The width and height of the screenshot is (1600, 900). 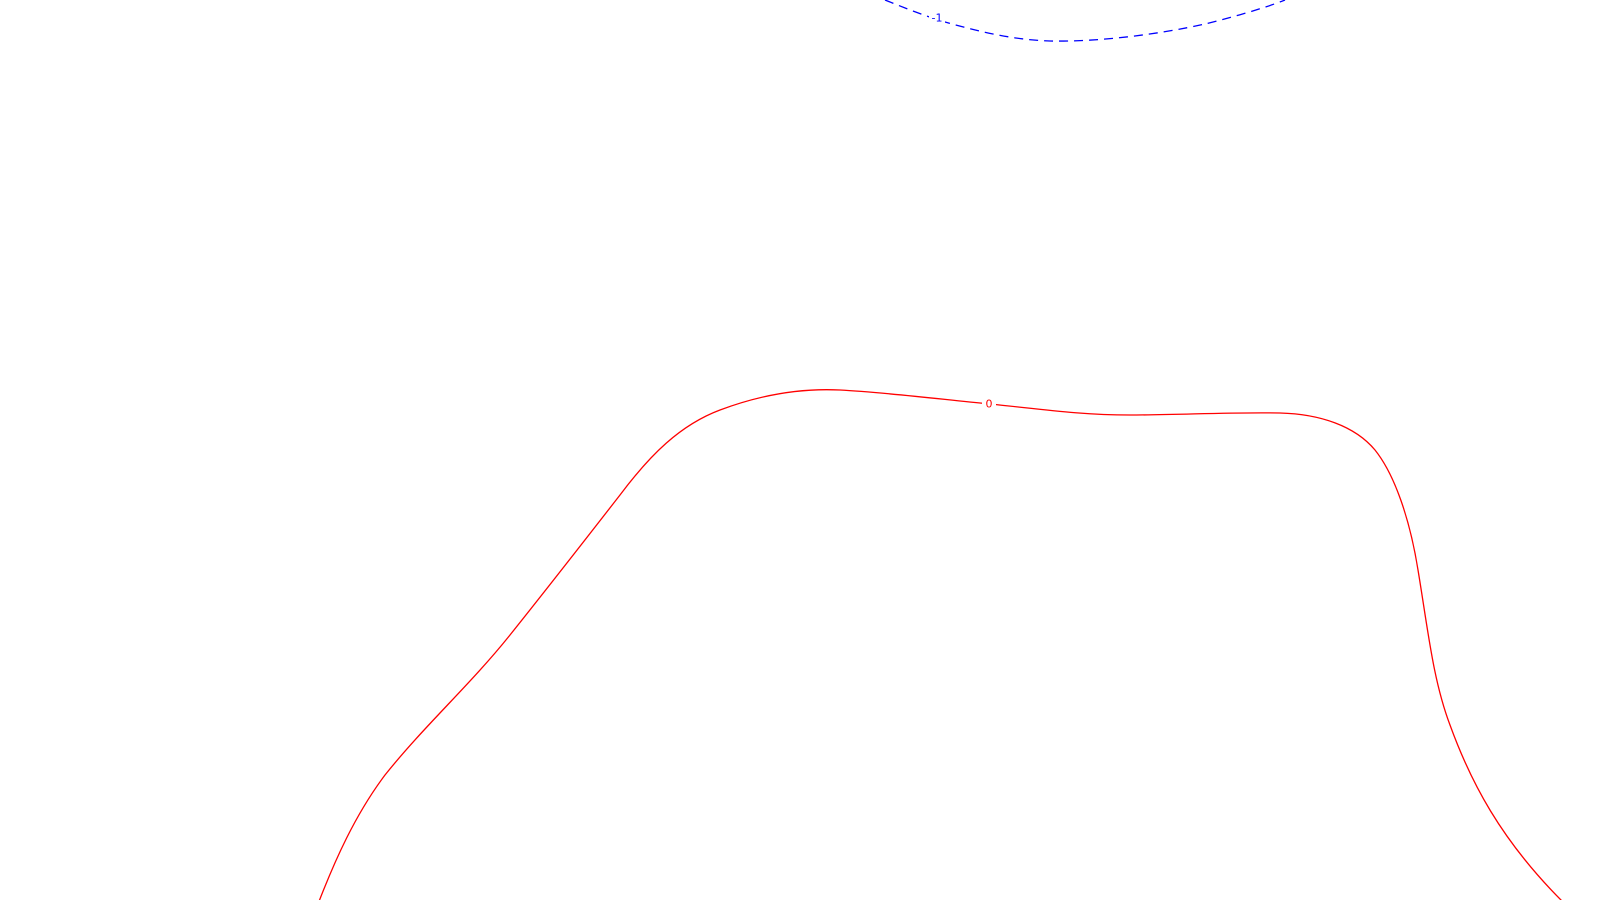 I want to click on contour-label-zero: 0, so click(x=989, y=404).